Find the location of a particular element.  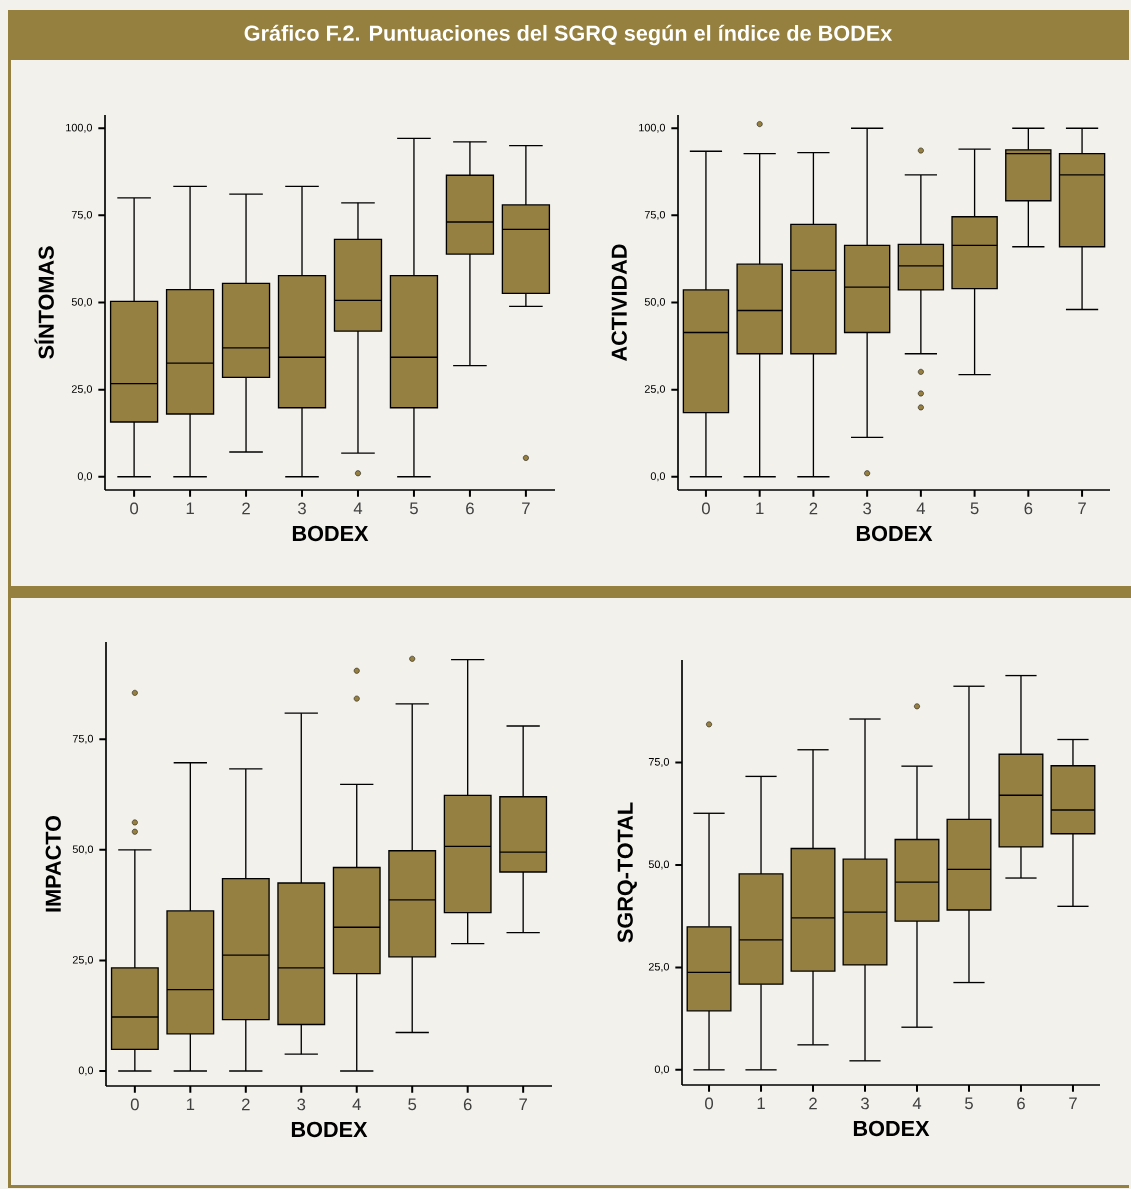

y-axis-title: IMPACTO is located at coordinates (53, 863).